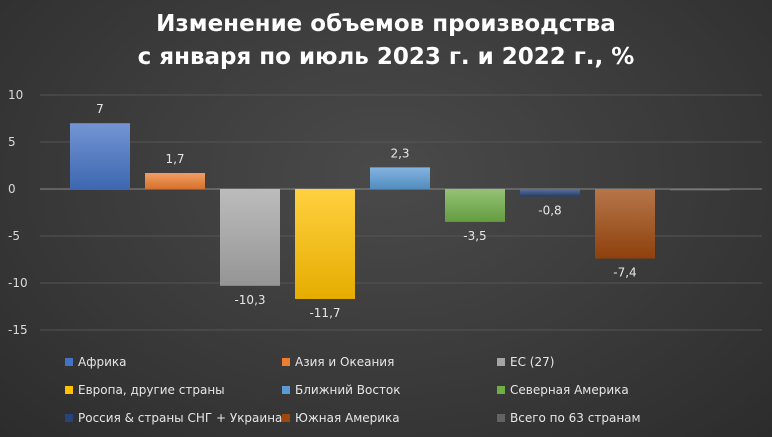 This screenshot has height=437, width=772. What do you see at coordinates (151, 390) in the screenshot?
I see `legend-item-label: Европа, другие страны` at bounding box center [151, 390].